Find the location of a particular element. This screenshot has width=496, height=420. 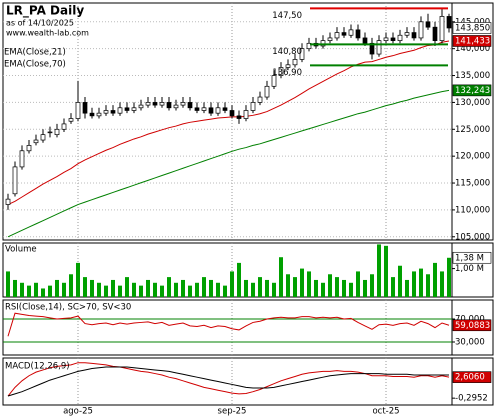

level-label: 147,50 is located at coordinates (287, 16).